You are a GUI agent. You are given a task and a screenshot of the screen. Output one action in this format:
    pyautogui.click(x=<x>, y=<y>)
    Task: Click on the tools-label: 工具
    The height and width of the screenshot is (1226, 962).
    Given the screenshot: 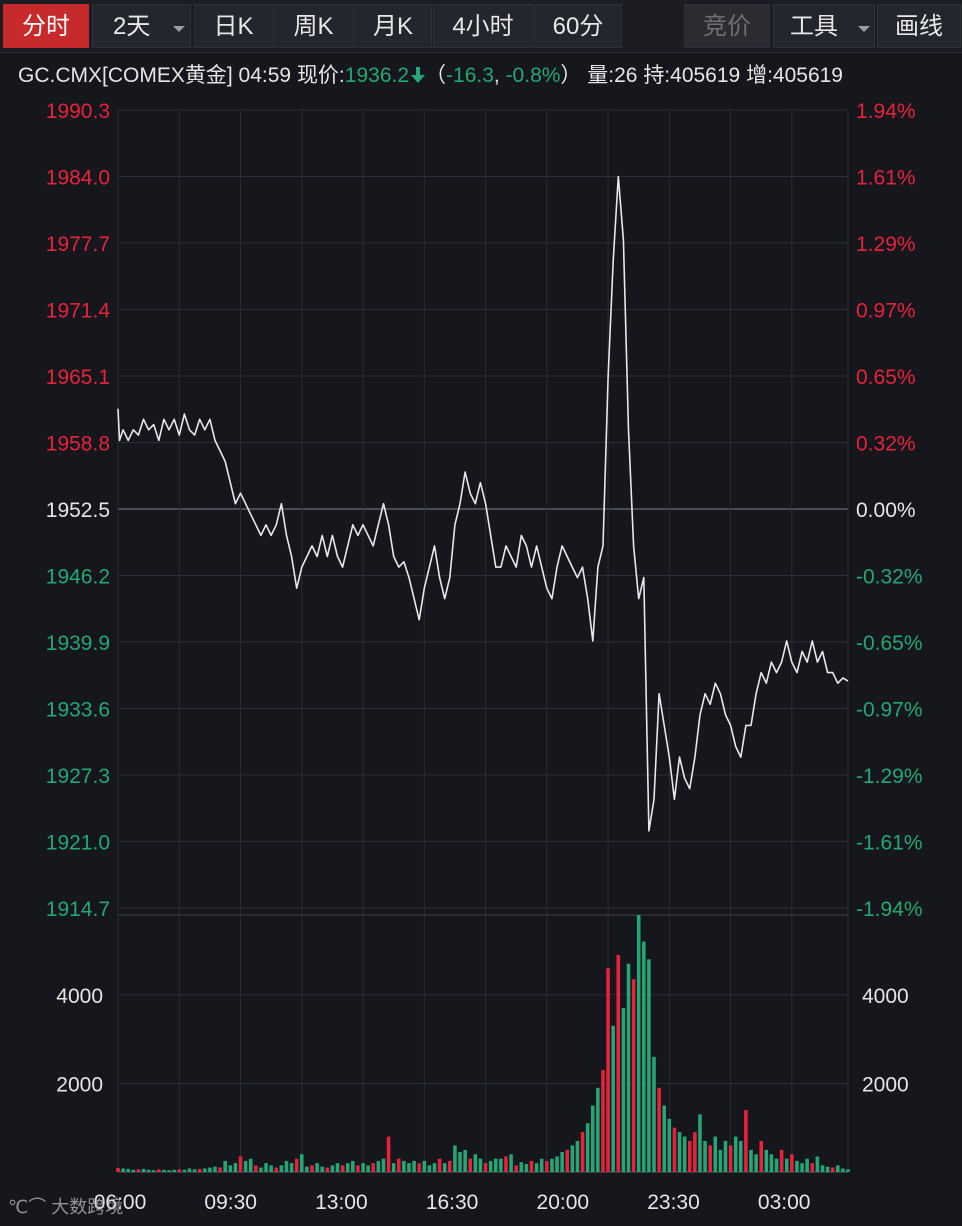 What is the action you would take?
    pyautogui.click(x=814, y=26)
    